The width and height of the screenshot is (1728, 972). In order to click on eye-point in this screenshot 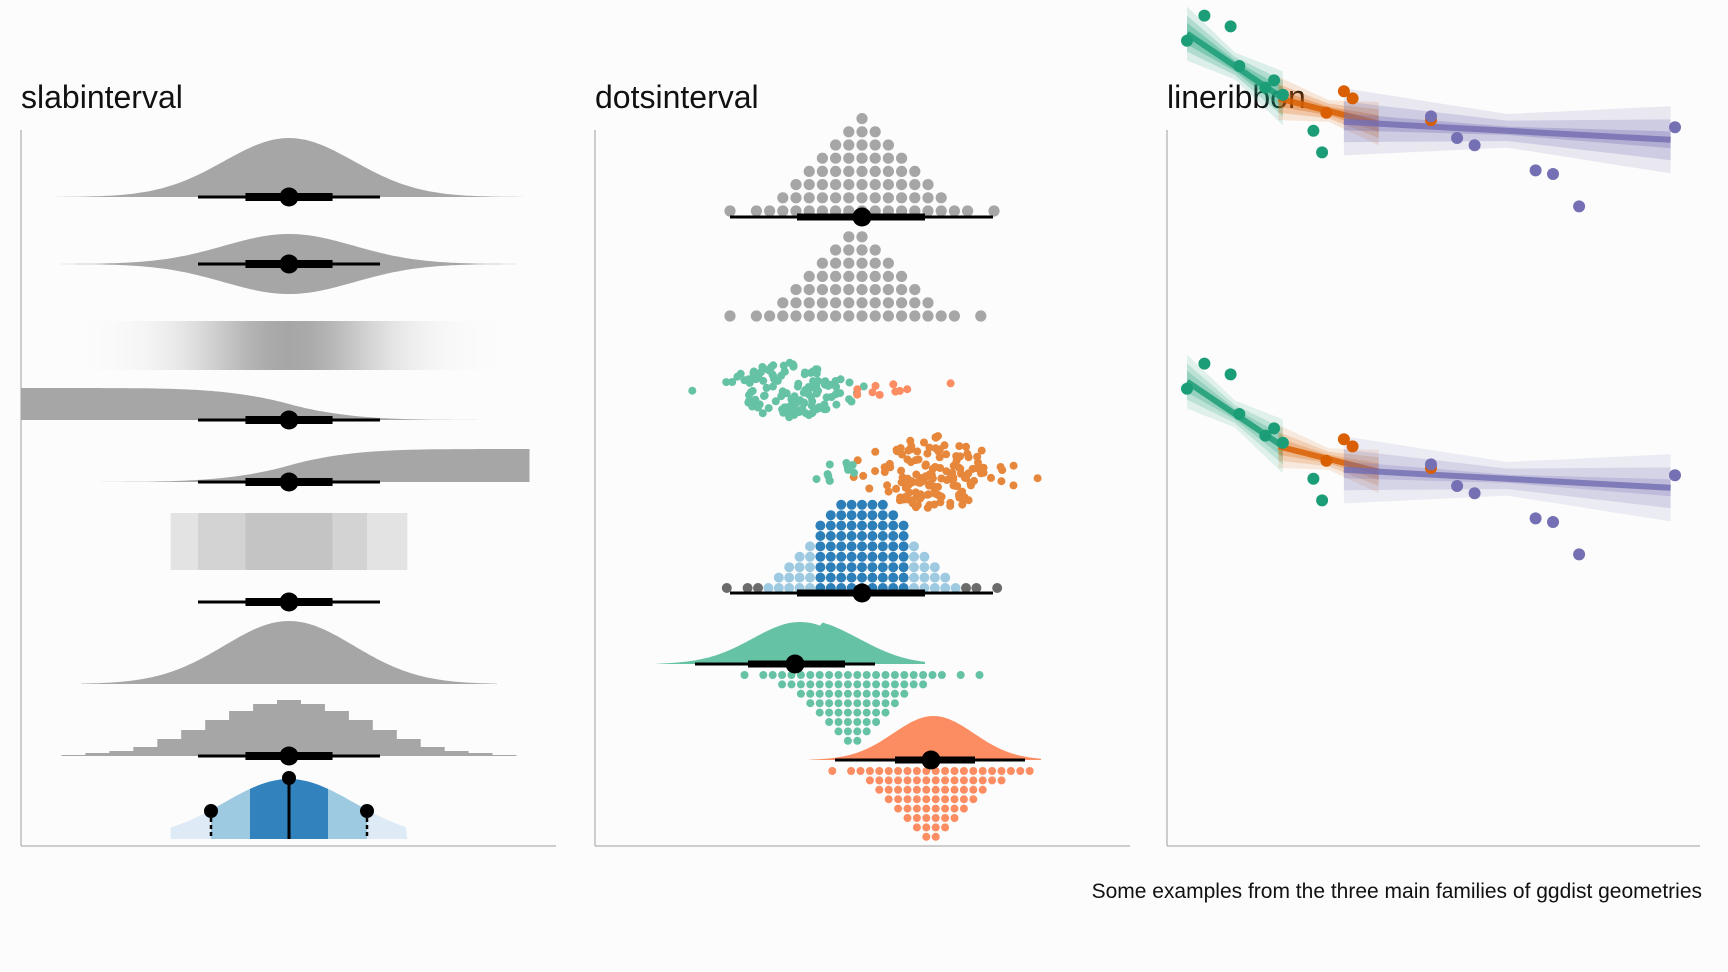, I will do `click(289, 264)`.